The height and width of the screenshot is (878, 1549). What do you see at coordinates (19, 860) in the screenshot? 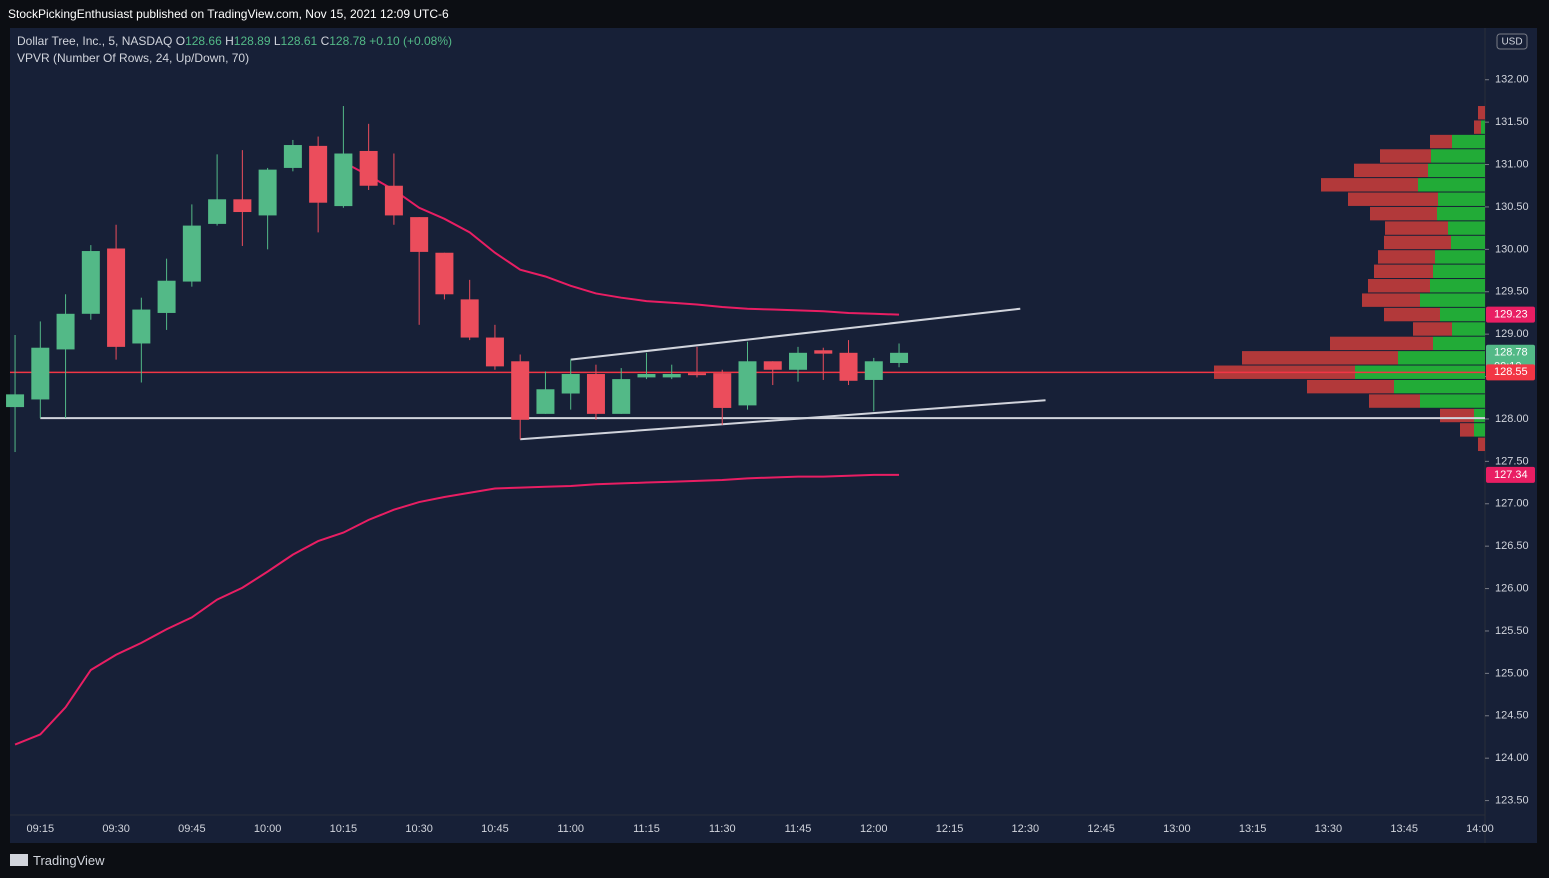
I see `logo` at bounding box center [19, 860].